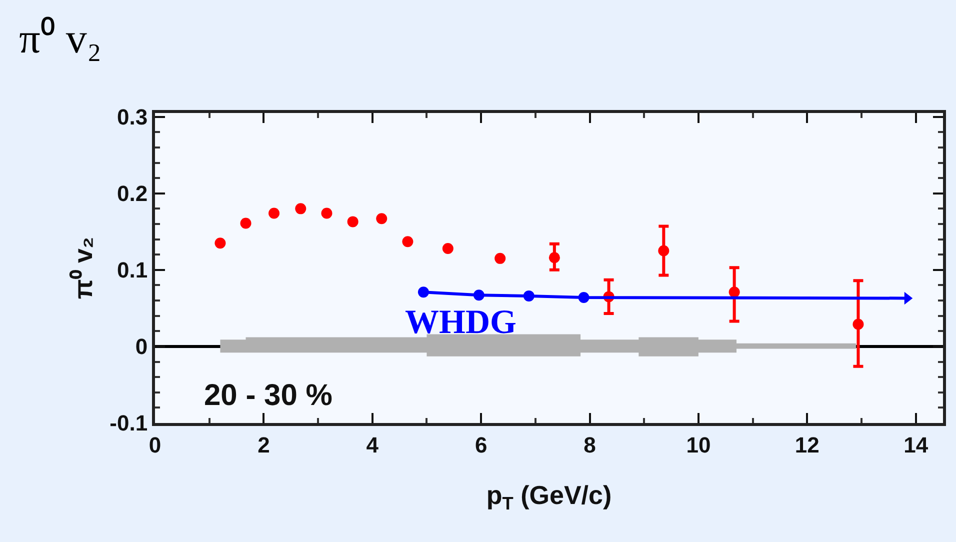 This screenshot has width=956, height=542. What do you see at coordinates (590, 445) in the screenshot?
I see `x-tick-label: 8` at bounding box center [590, 445].